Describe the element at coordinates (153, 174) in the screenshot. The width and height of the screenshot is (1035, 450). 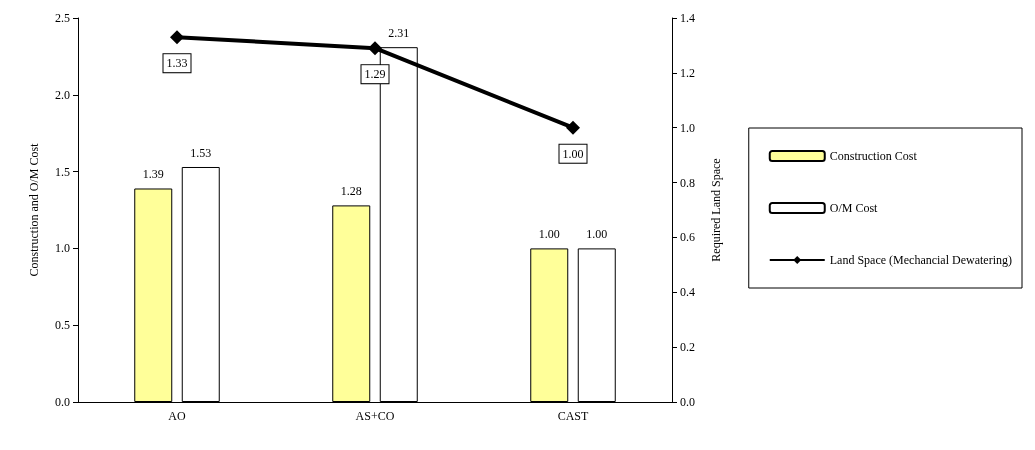
I see `data-label: 1.39` at that location.